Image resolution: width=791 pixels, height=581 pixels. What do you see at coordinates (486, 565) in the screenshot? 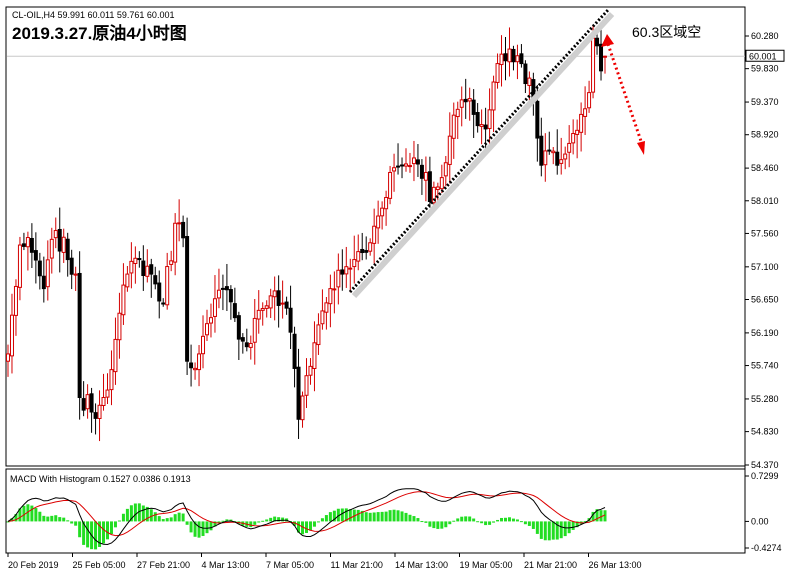
I see `time-tick-label: 19 Mar 05:00` at bounding box center [486, 565].